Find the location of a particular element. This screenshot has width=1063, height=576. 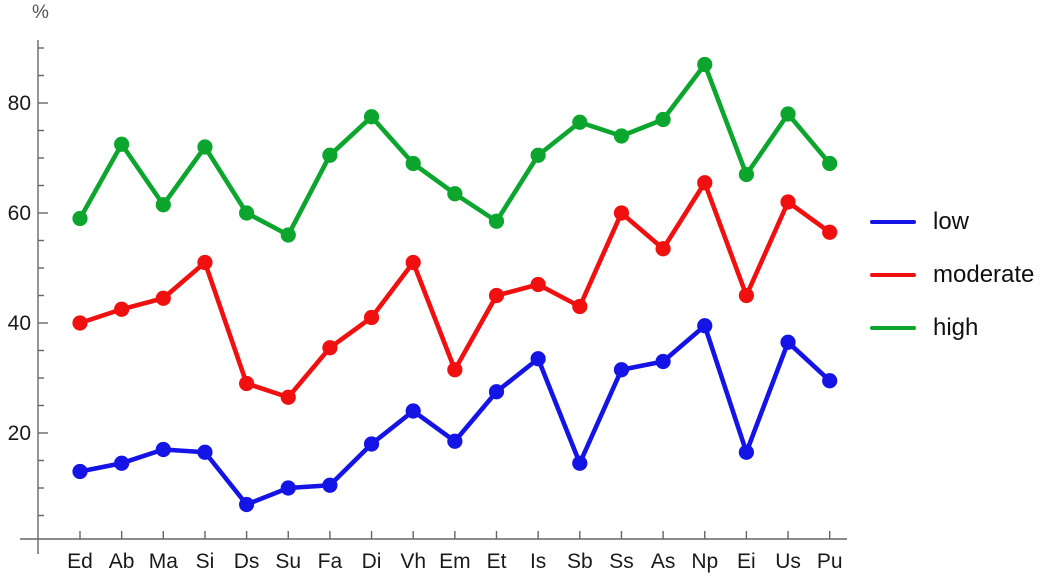

data-point-moderate-Vh is located at coordinates (413, 262).